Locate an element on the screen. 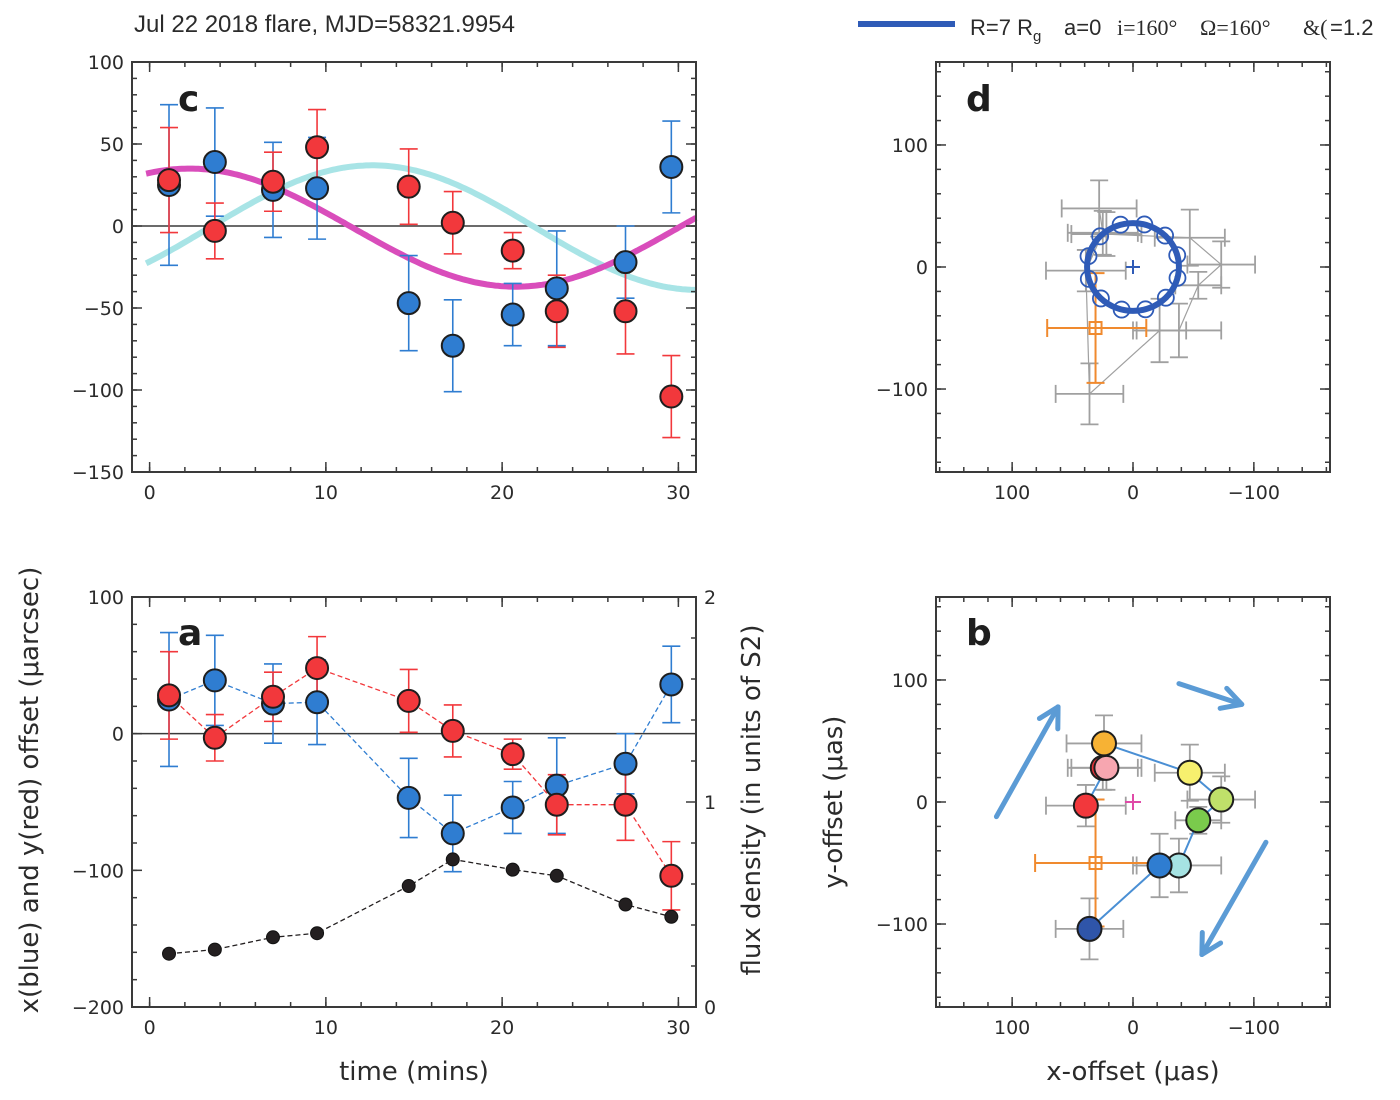  arrow-head-icon is located at coordinates (1231, 698).